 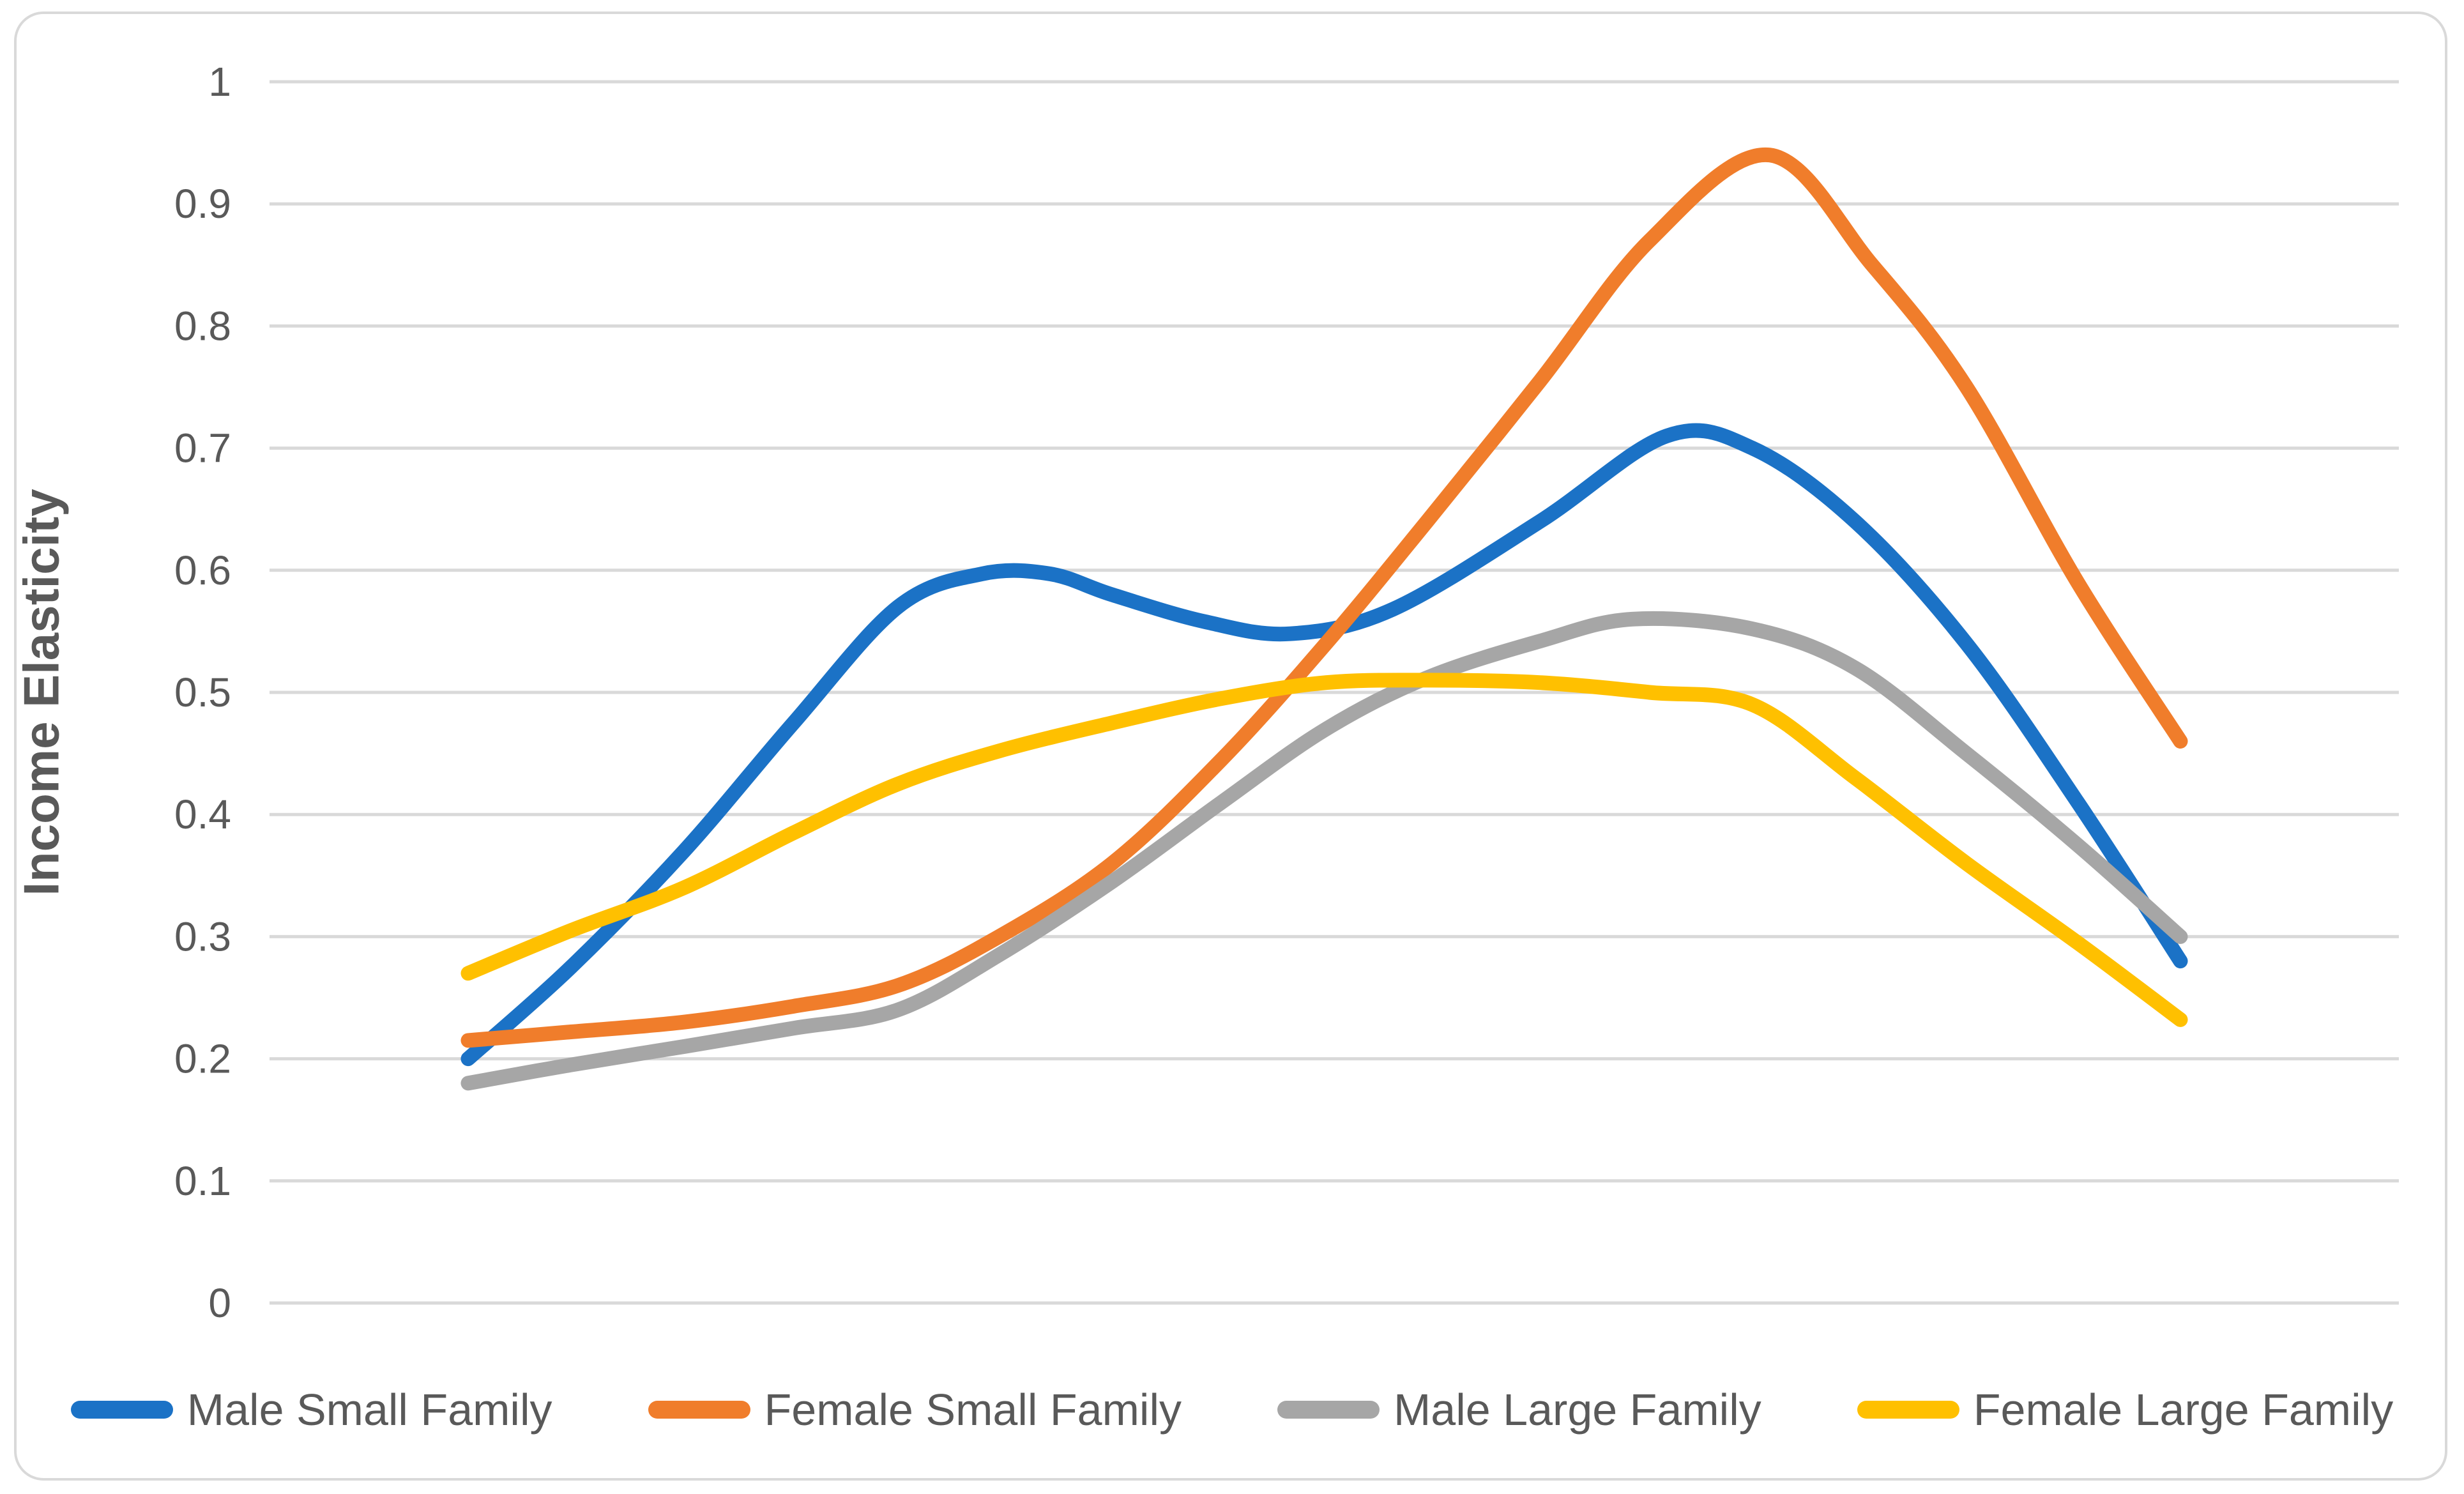 I want to click on y-tick-label: 0.3, so click(x=202, y=936).